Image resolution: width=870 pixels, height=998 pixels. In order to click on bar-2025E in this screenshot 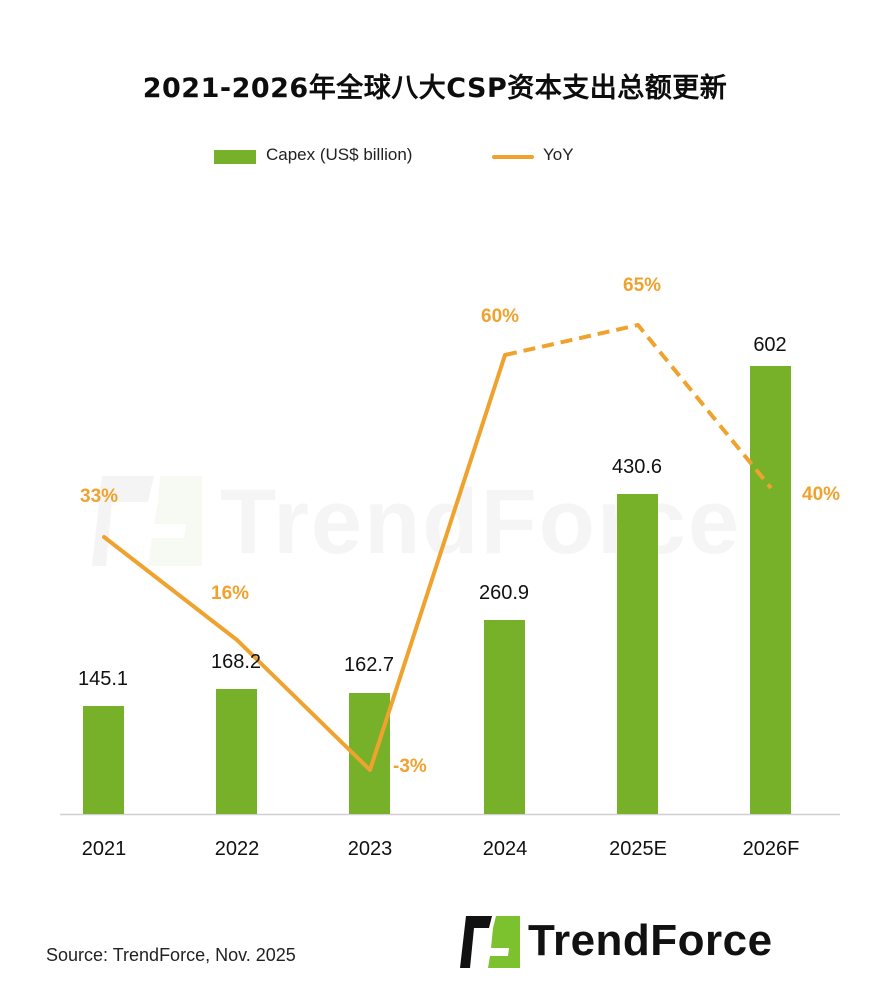, I will do `click(637, 654)`.